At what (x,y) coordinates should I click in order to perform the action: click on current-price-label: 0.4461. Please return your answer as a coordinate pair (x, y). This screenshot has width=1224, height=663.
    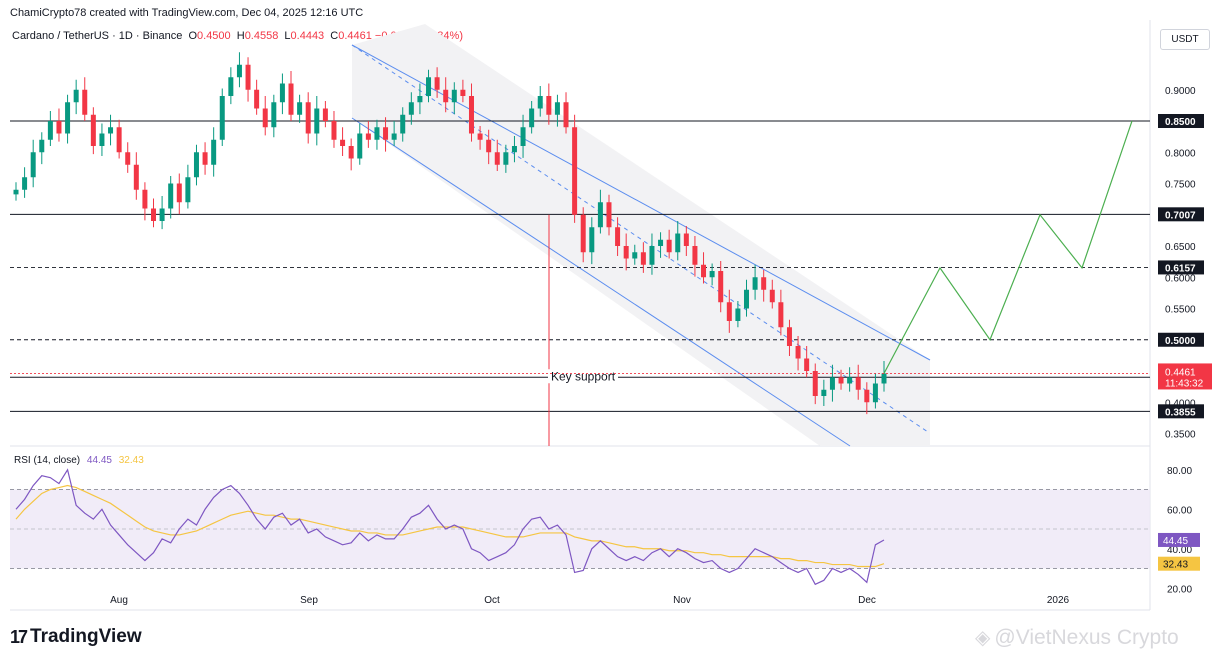
    Looking at the image, I should click on (1180, 372).